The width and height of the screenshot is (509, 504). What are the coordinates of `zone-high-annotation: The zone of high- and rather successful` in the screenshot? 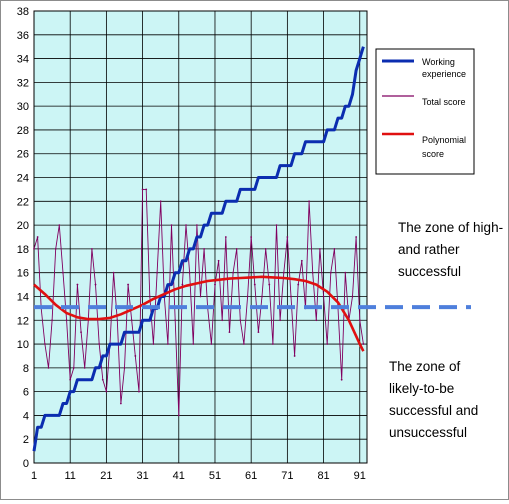 It's located at (450, 250).